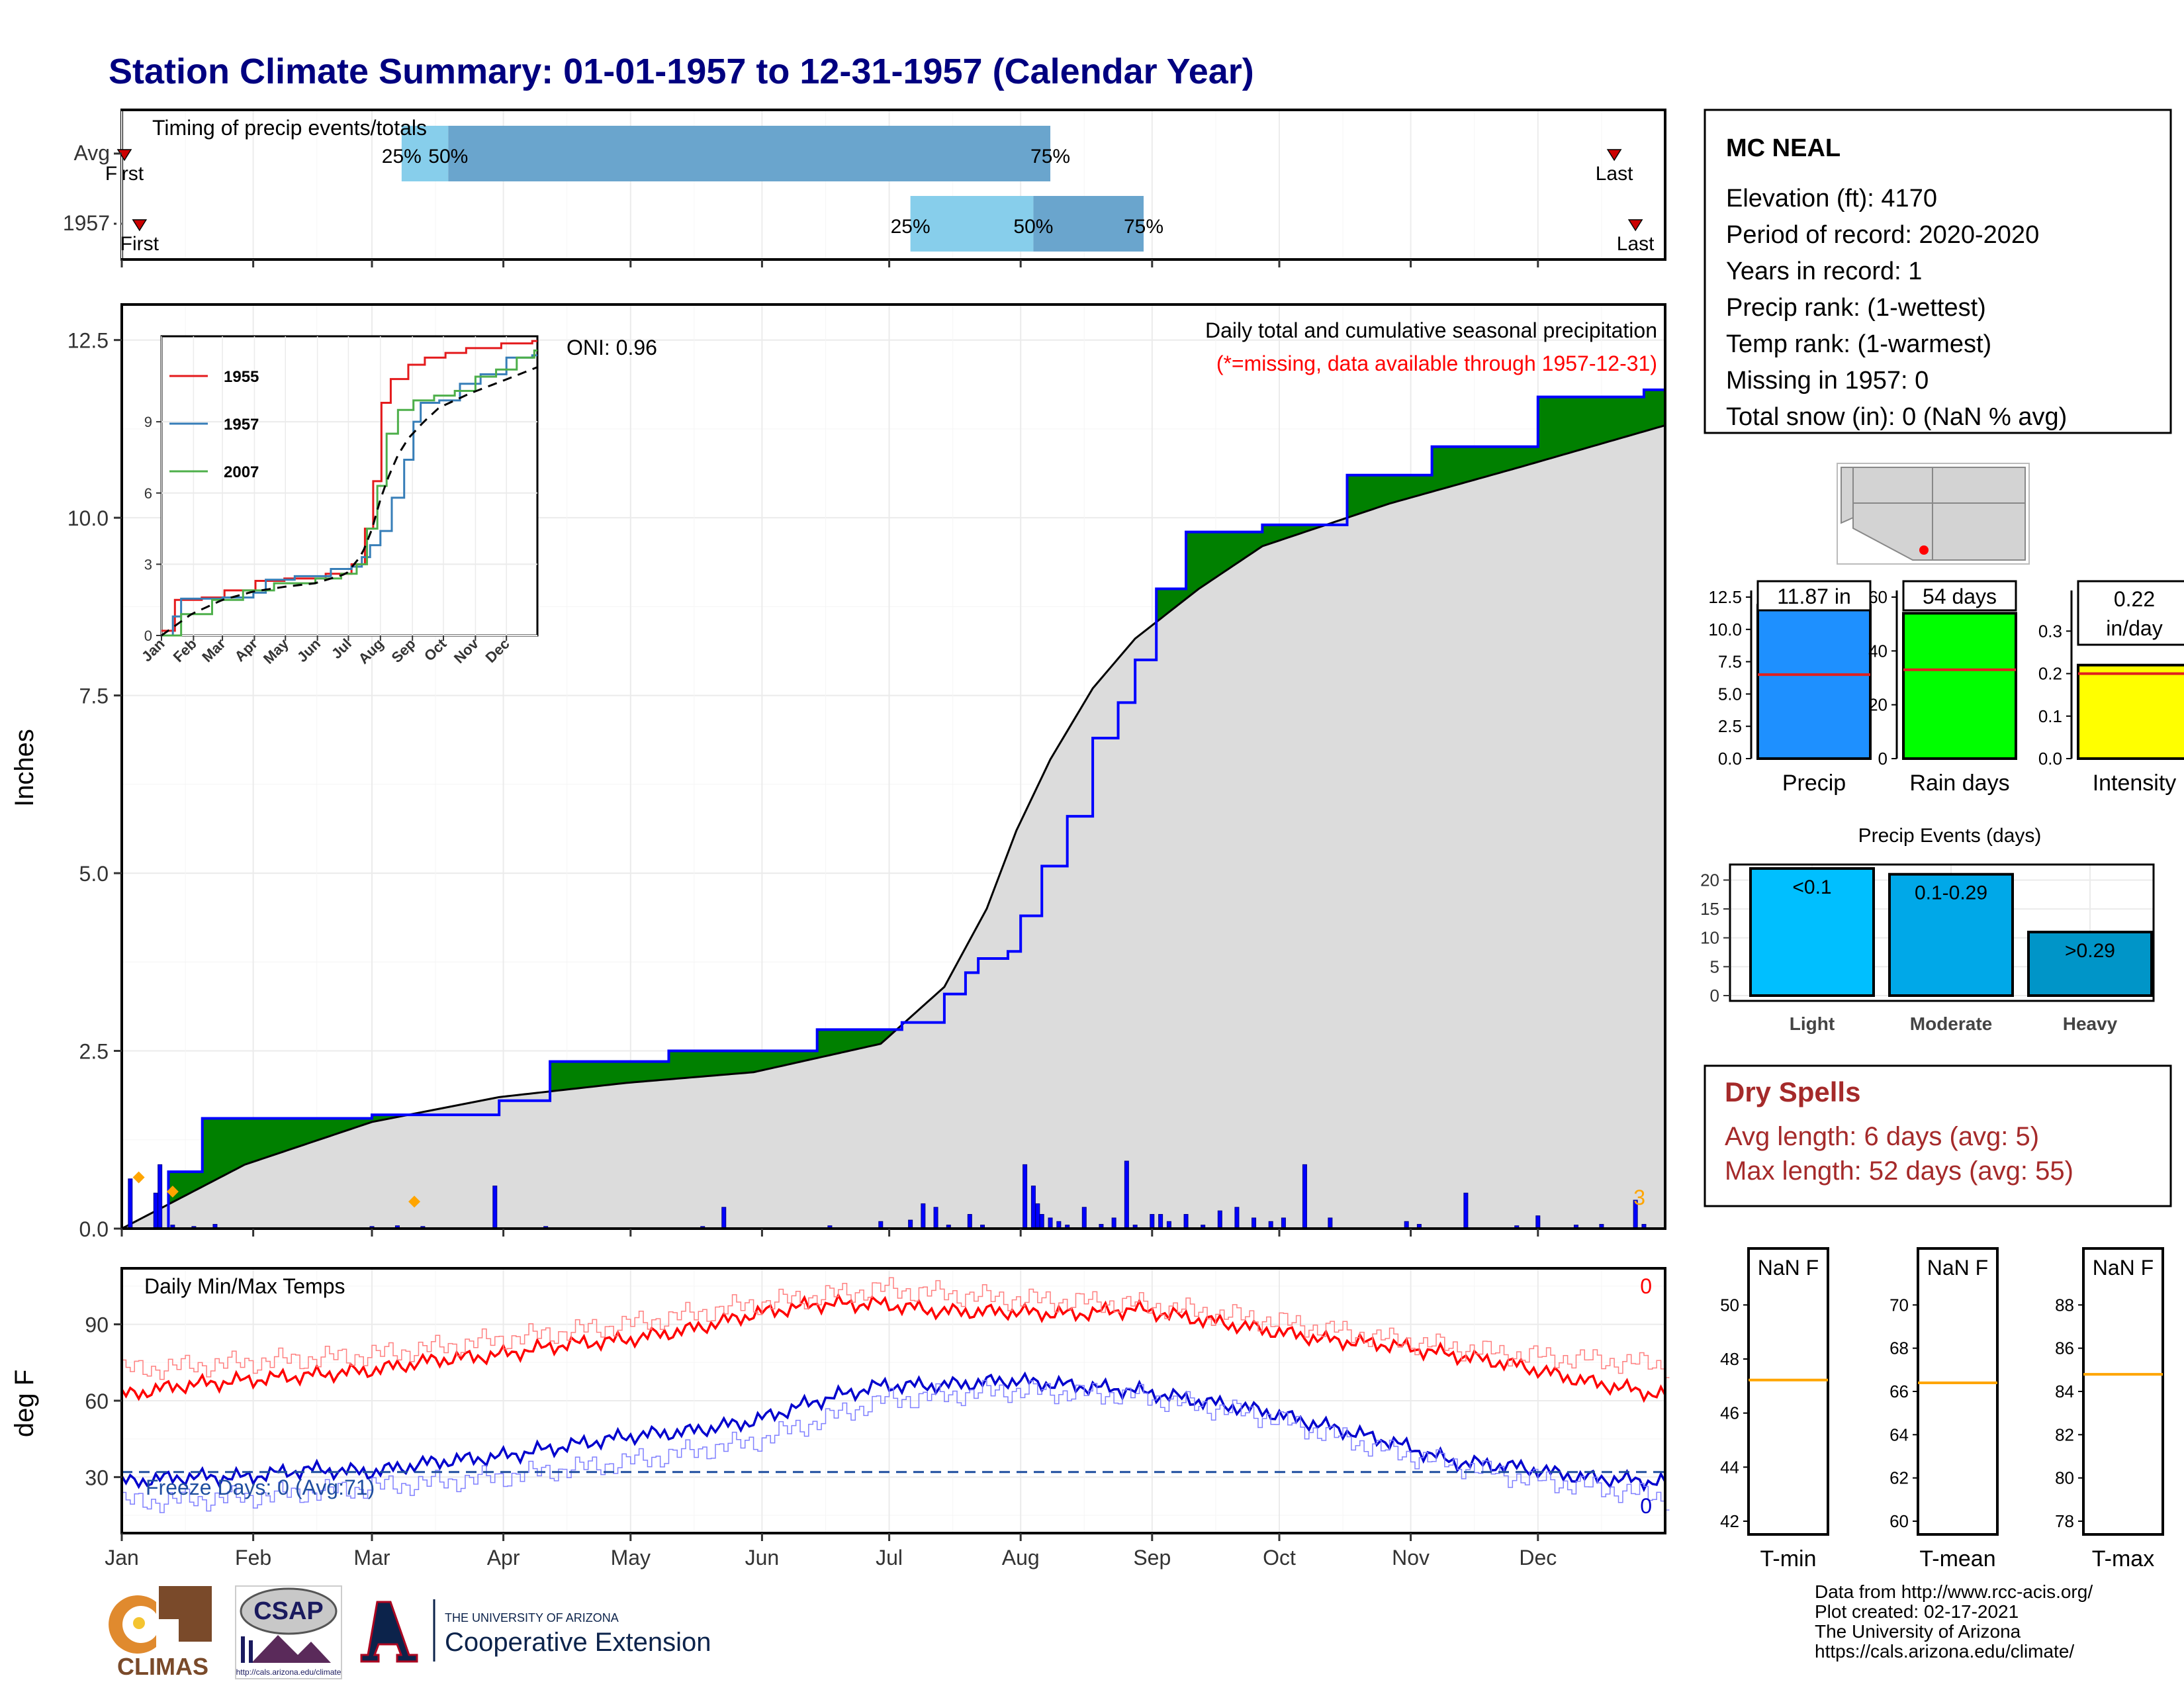 This screenshot has width=2184, height=1688. What do you see at coordinates (402, 156) in the screenshot?
I see `timing-label-25-0: 25%` at bounding box center [402, 156].